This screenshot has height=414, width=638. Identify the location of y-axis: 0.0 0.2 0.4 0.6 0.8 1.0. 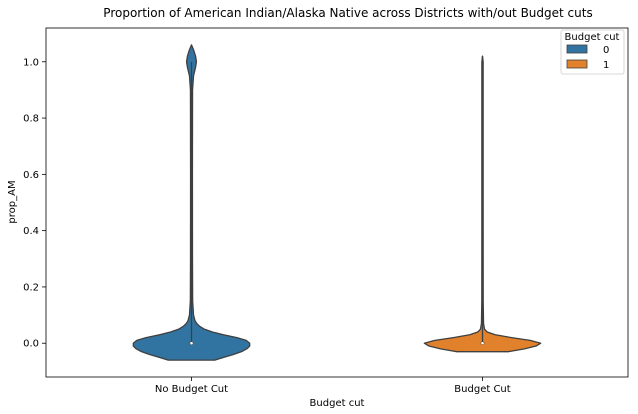
(34, 203).